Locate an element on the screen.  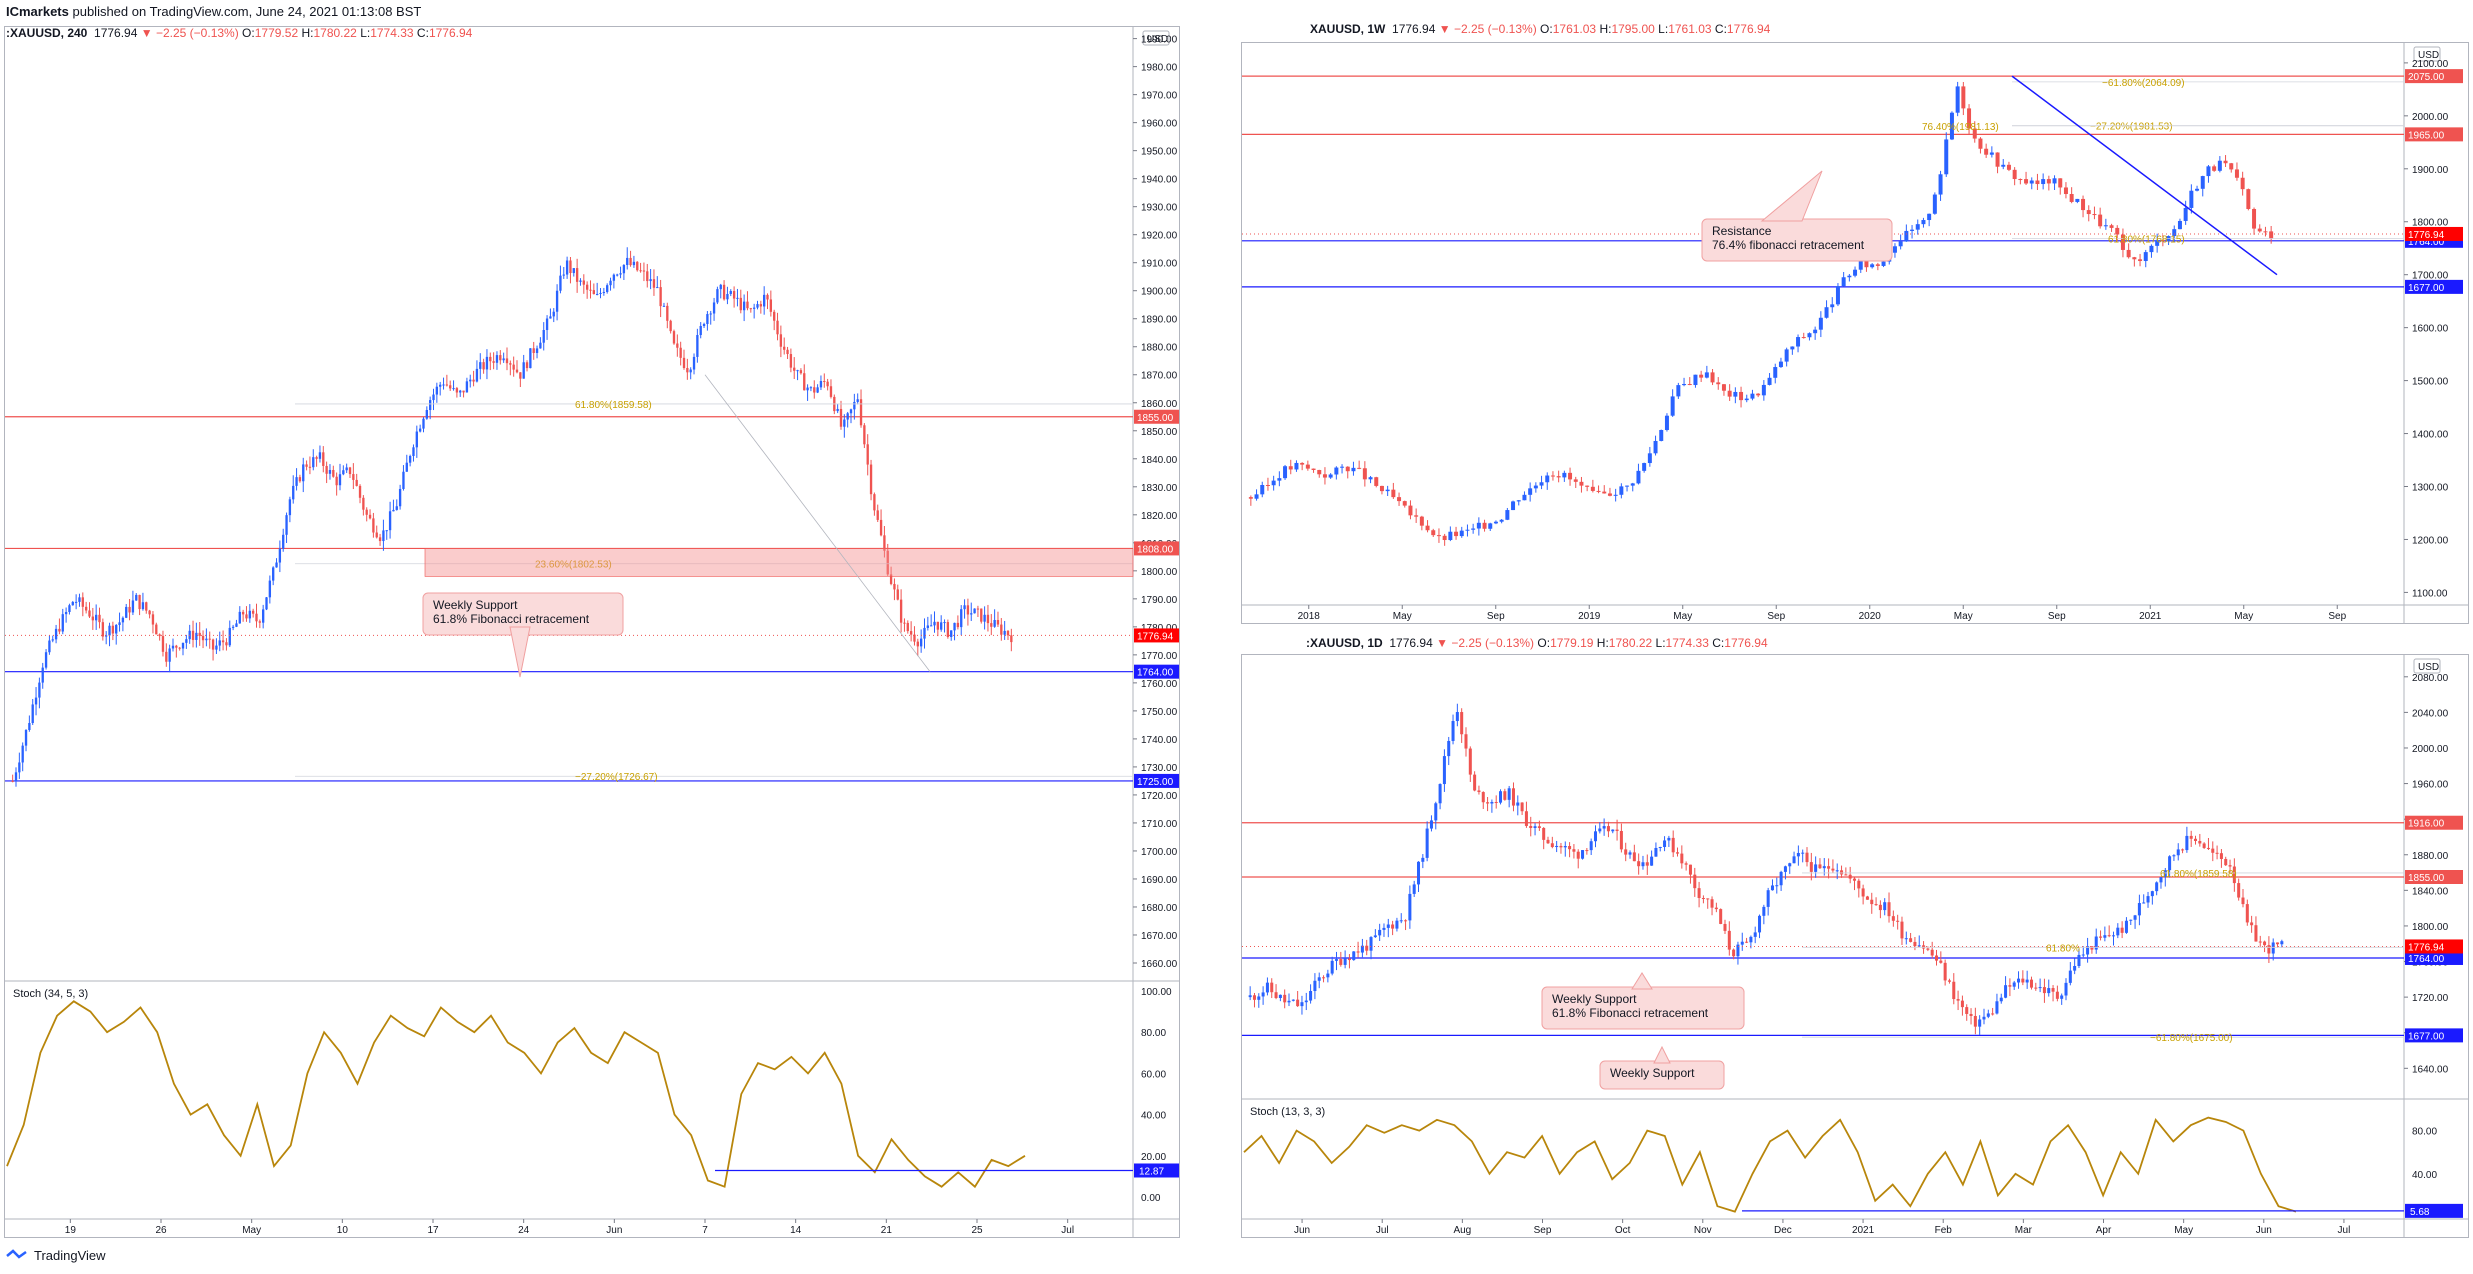
annotation-text: Weekly Support is located at coordinates (1652, 1073).